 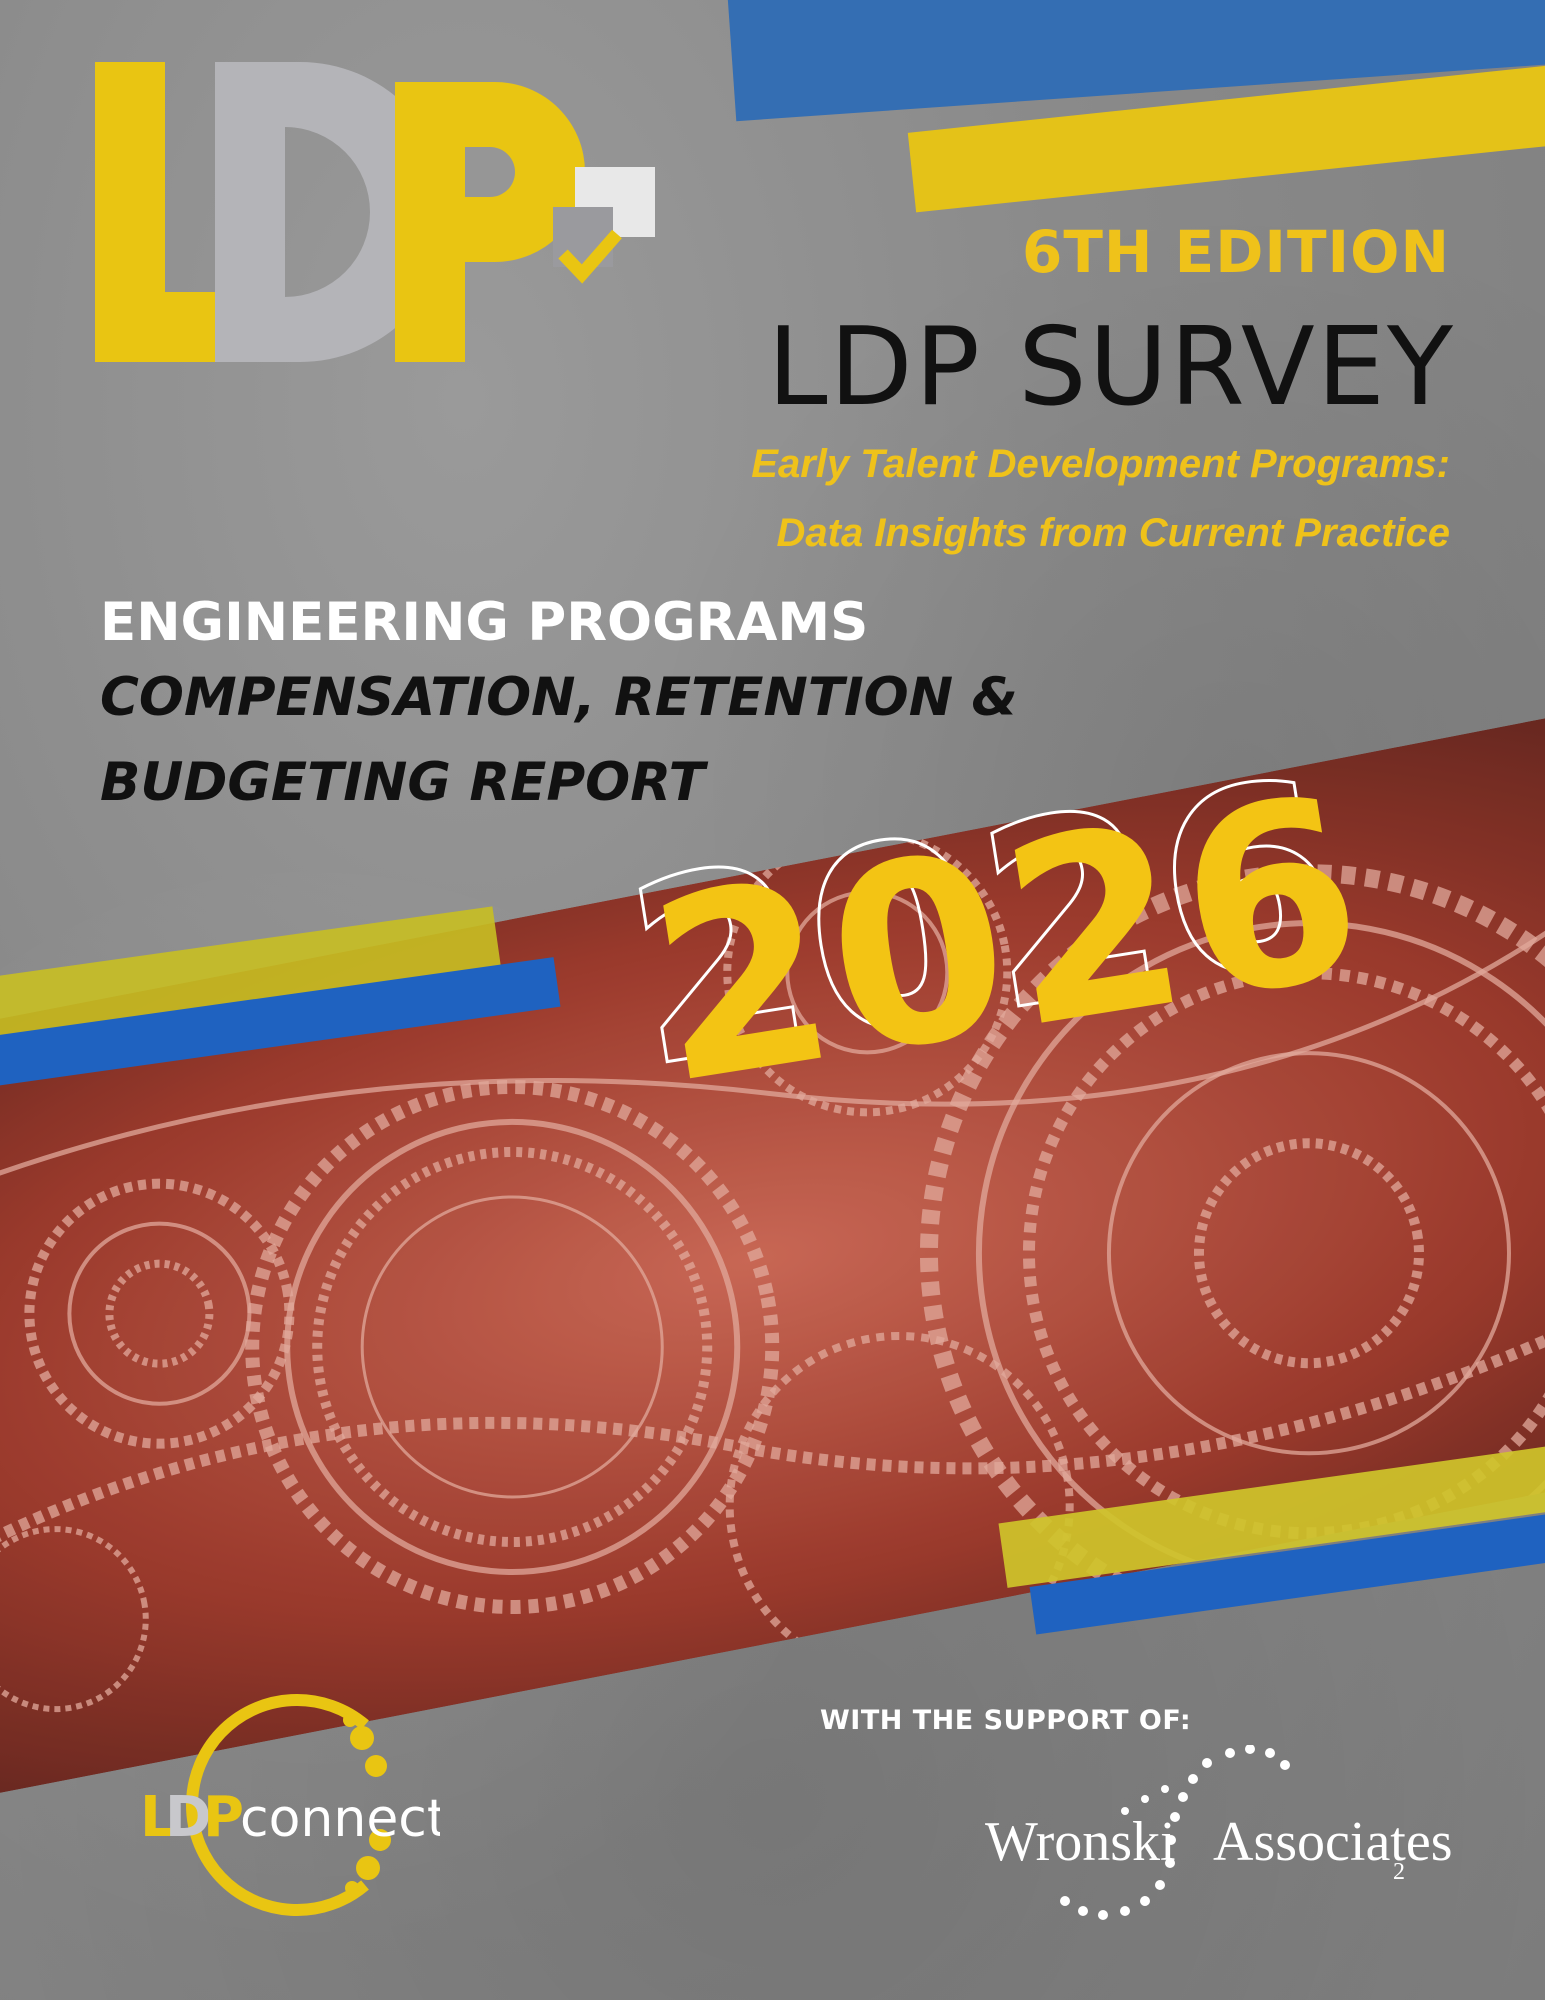 What do you see at coordinates (1236, 252) in the screenshot?
I see `edition-label: 6TH EDITION` at bounding box center [1236, 252].